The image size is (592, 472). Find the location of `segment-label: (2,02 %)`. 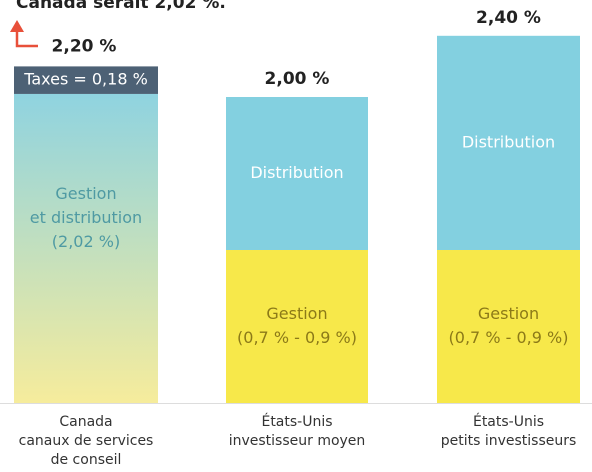

segment-label: (2,02 %) is located at coordinates (86, 241).